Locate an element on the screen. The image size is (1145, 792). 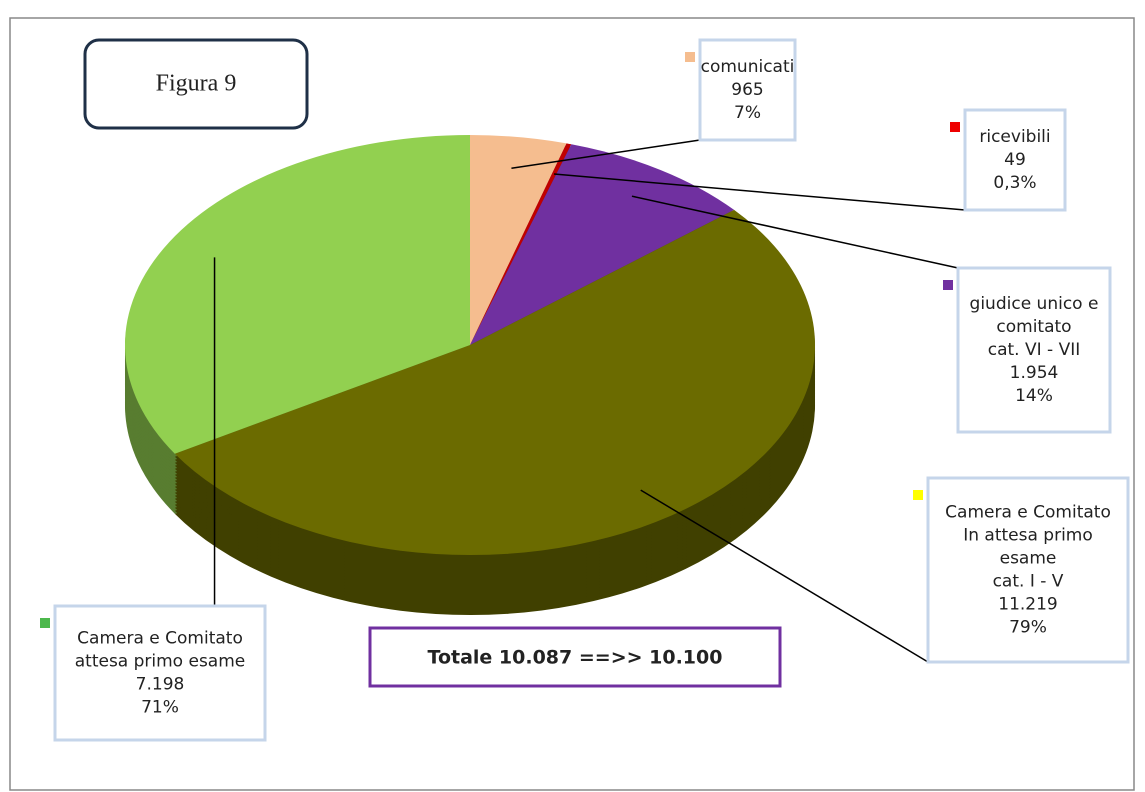
title-box is located at coordinates (196, 84).